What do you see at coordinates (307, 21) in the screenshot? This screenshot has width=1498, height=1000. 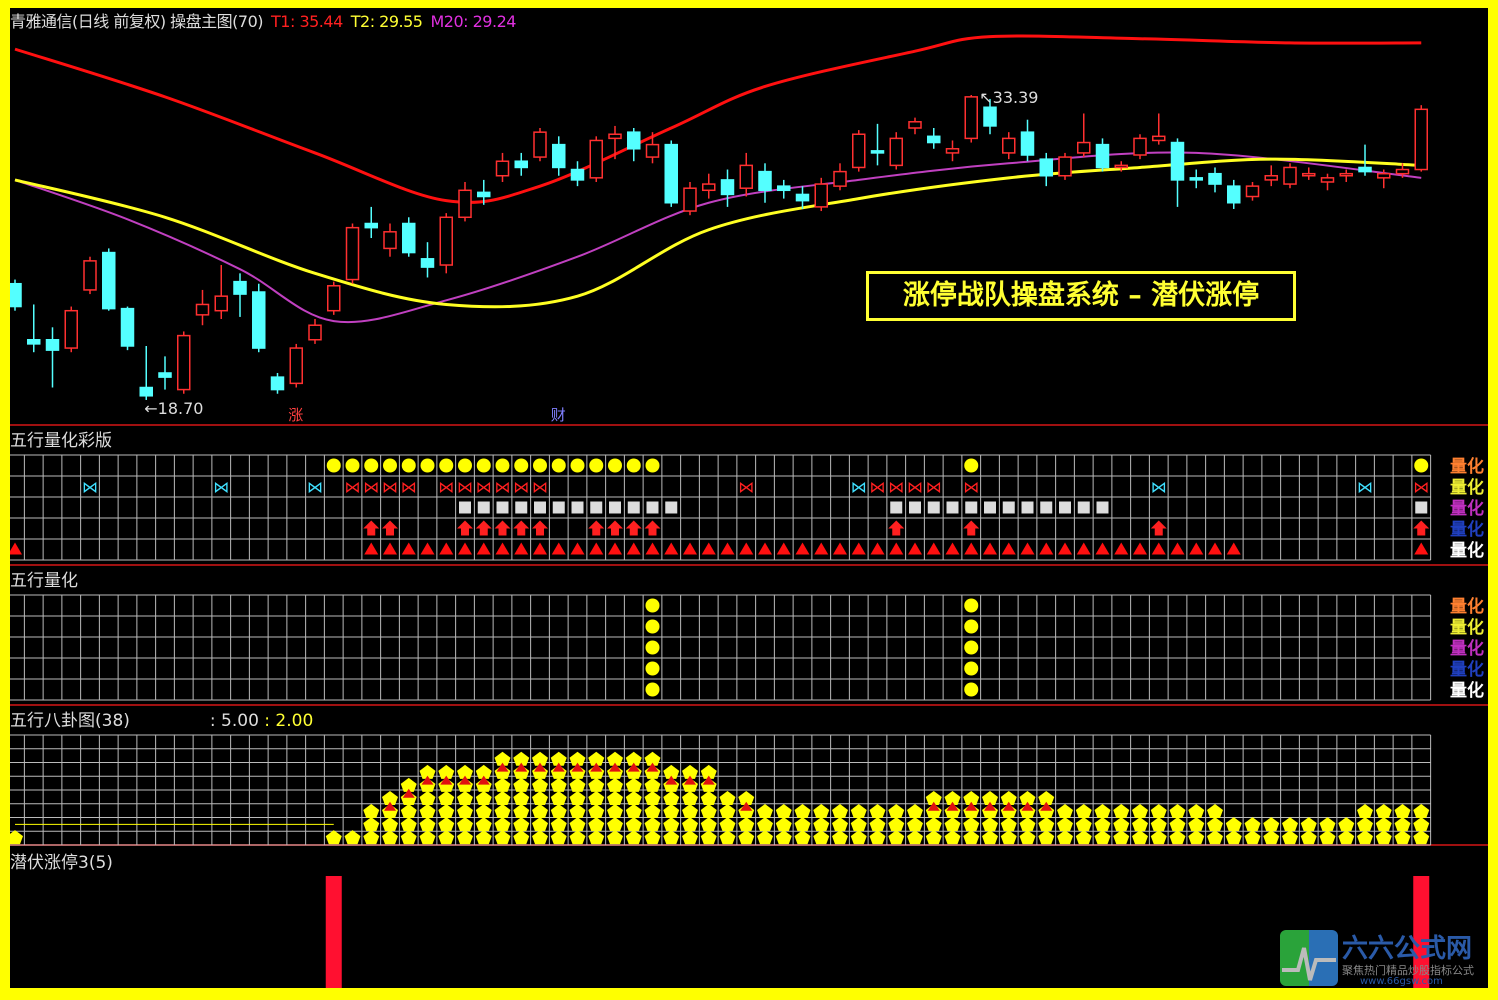 I see `t1-value: T1: 35.44` at bounding box center [307, 21].